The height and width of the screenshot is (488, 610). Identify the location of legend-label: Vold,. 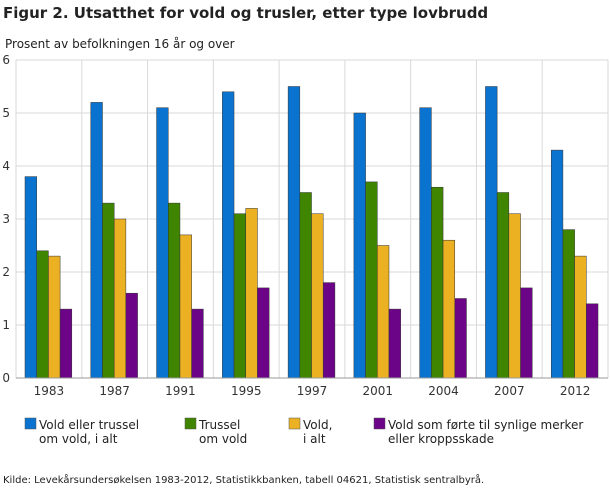
(317, 425).